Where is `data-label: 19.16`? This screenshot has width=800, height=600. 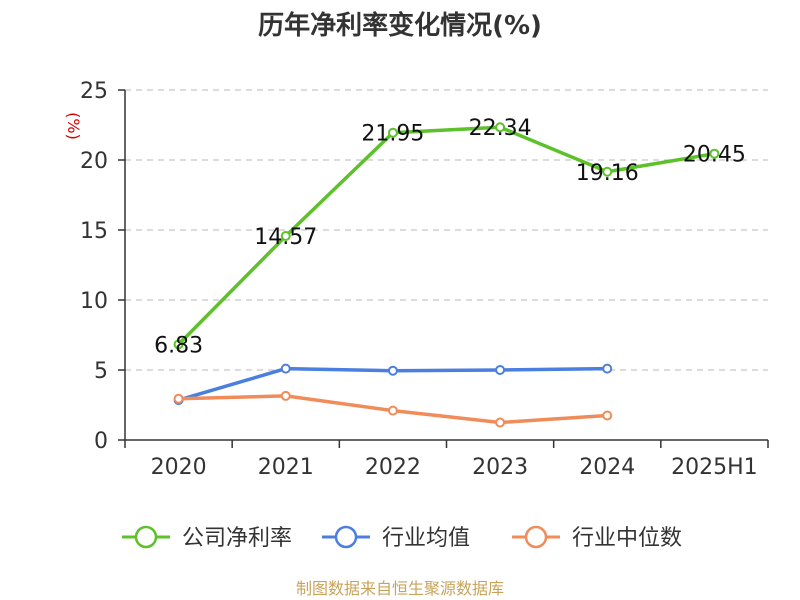 data-label: 19.16 is located at coordinates (607, 173).